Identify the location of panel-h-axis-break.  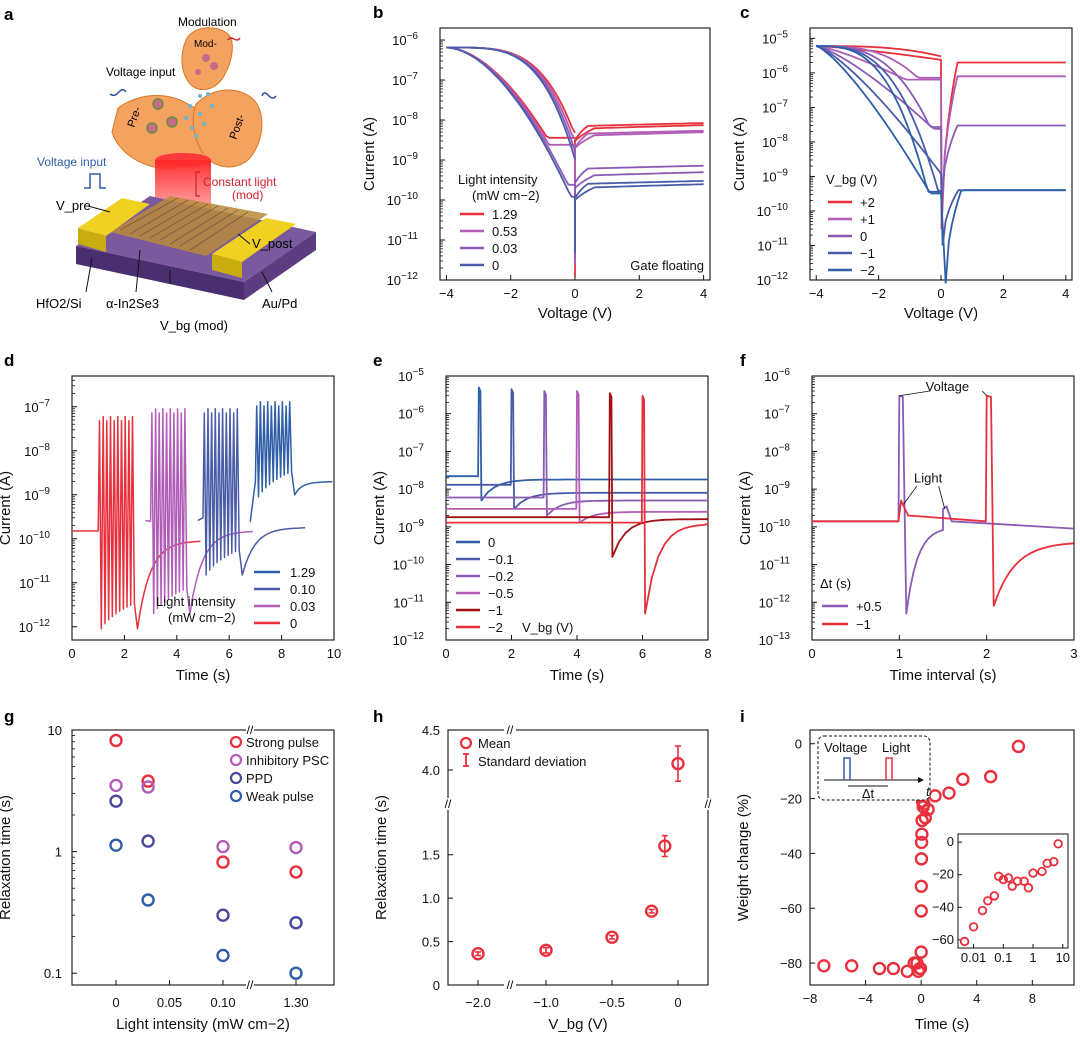
(708, 804).